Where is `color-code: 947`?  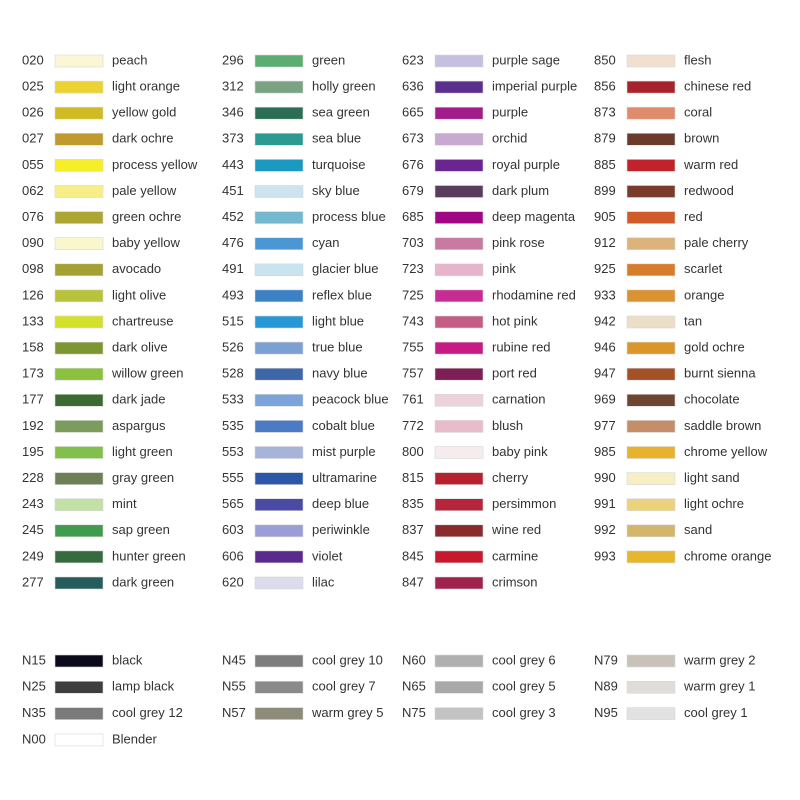 color-code: 947 is located at coordinates (605, 373).